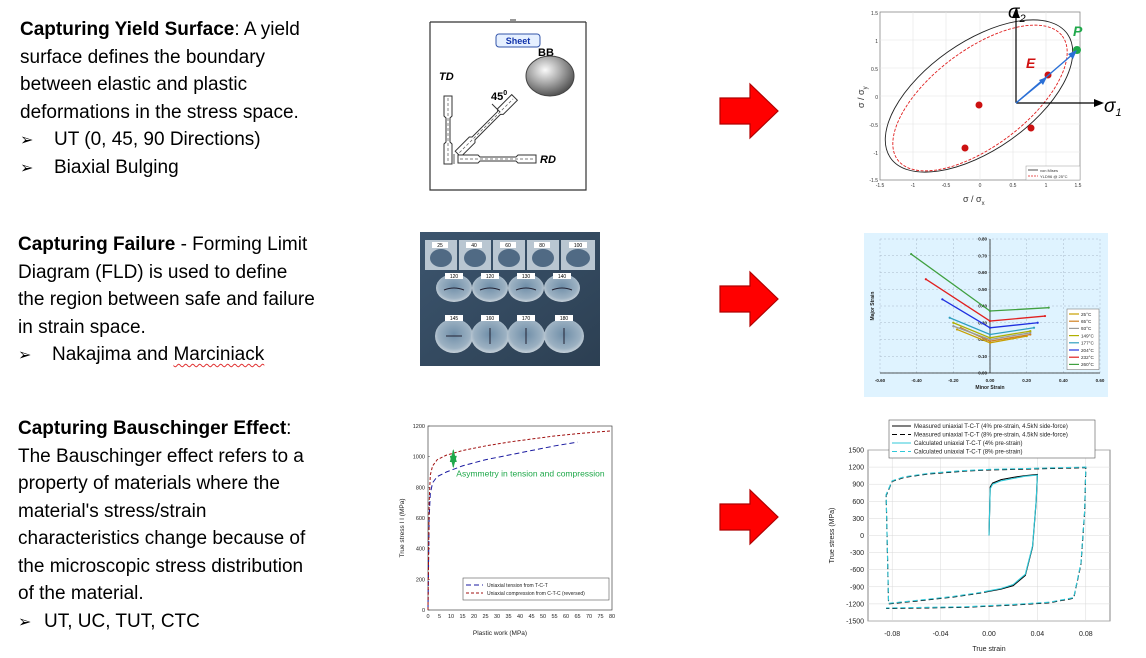  I want to click on hyst-ytick: 1500, so click(856, 451).